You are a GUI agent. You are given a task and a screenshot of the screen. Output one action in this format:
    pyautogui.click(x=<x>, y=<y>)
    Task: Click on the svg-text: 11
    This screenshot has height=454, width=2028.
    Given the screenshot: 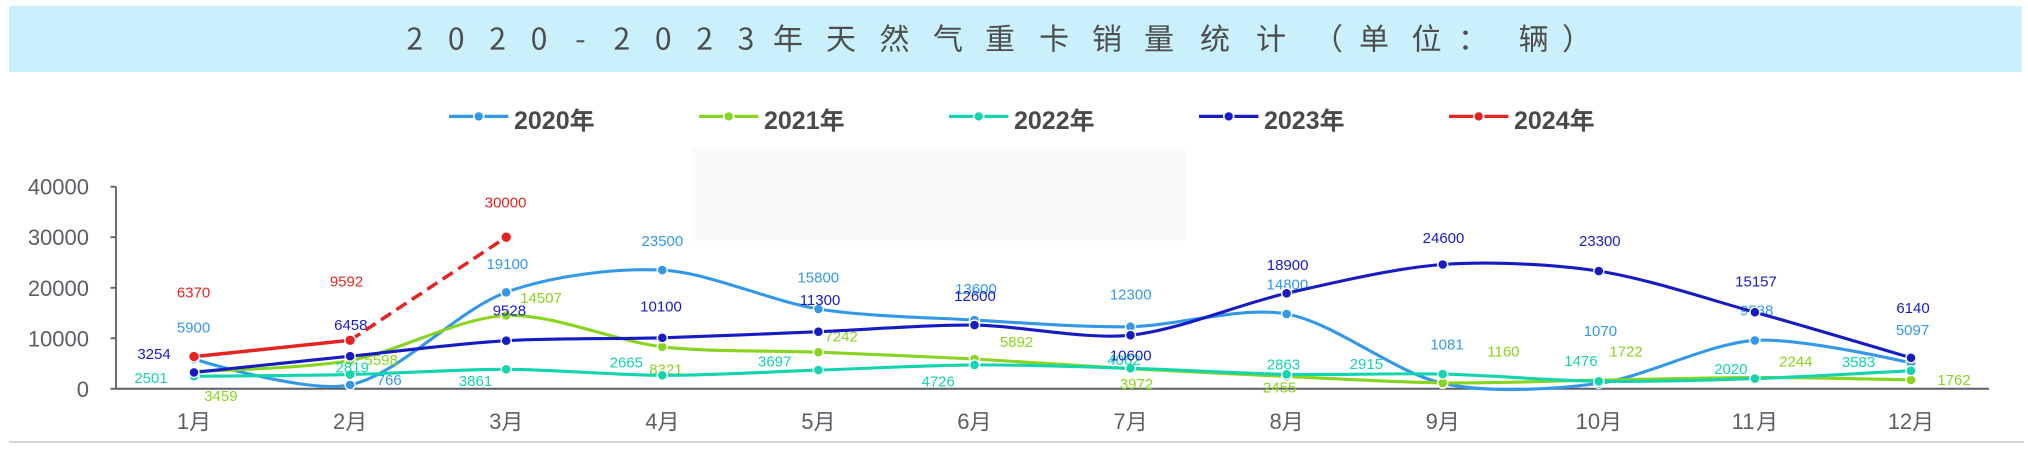 What is the action you would take?
    pyautogui.click(x=1743, y=421)
    